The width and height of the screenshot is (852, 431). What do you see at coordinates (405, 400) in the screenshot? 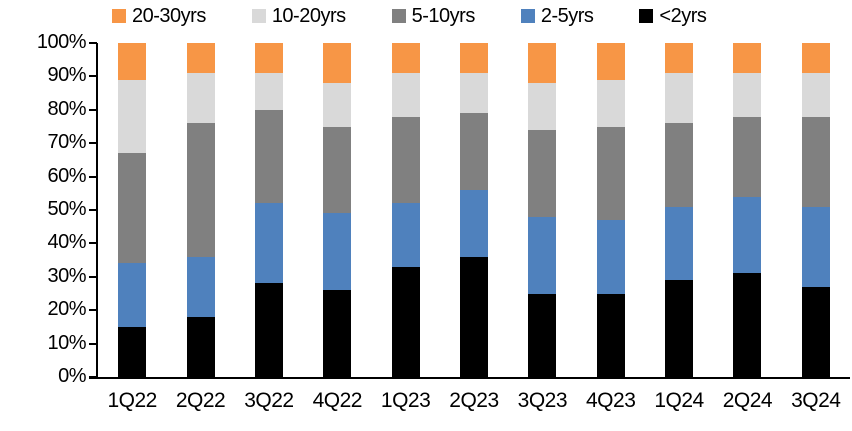
I see `x-tick-label: 1Q23` at bounding box center [405, 400].